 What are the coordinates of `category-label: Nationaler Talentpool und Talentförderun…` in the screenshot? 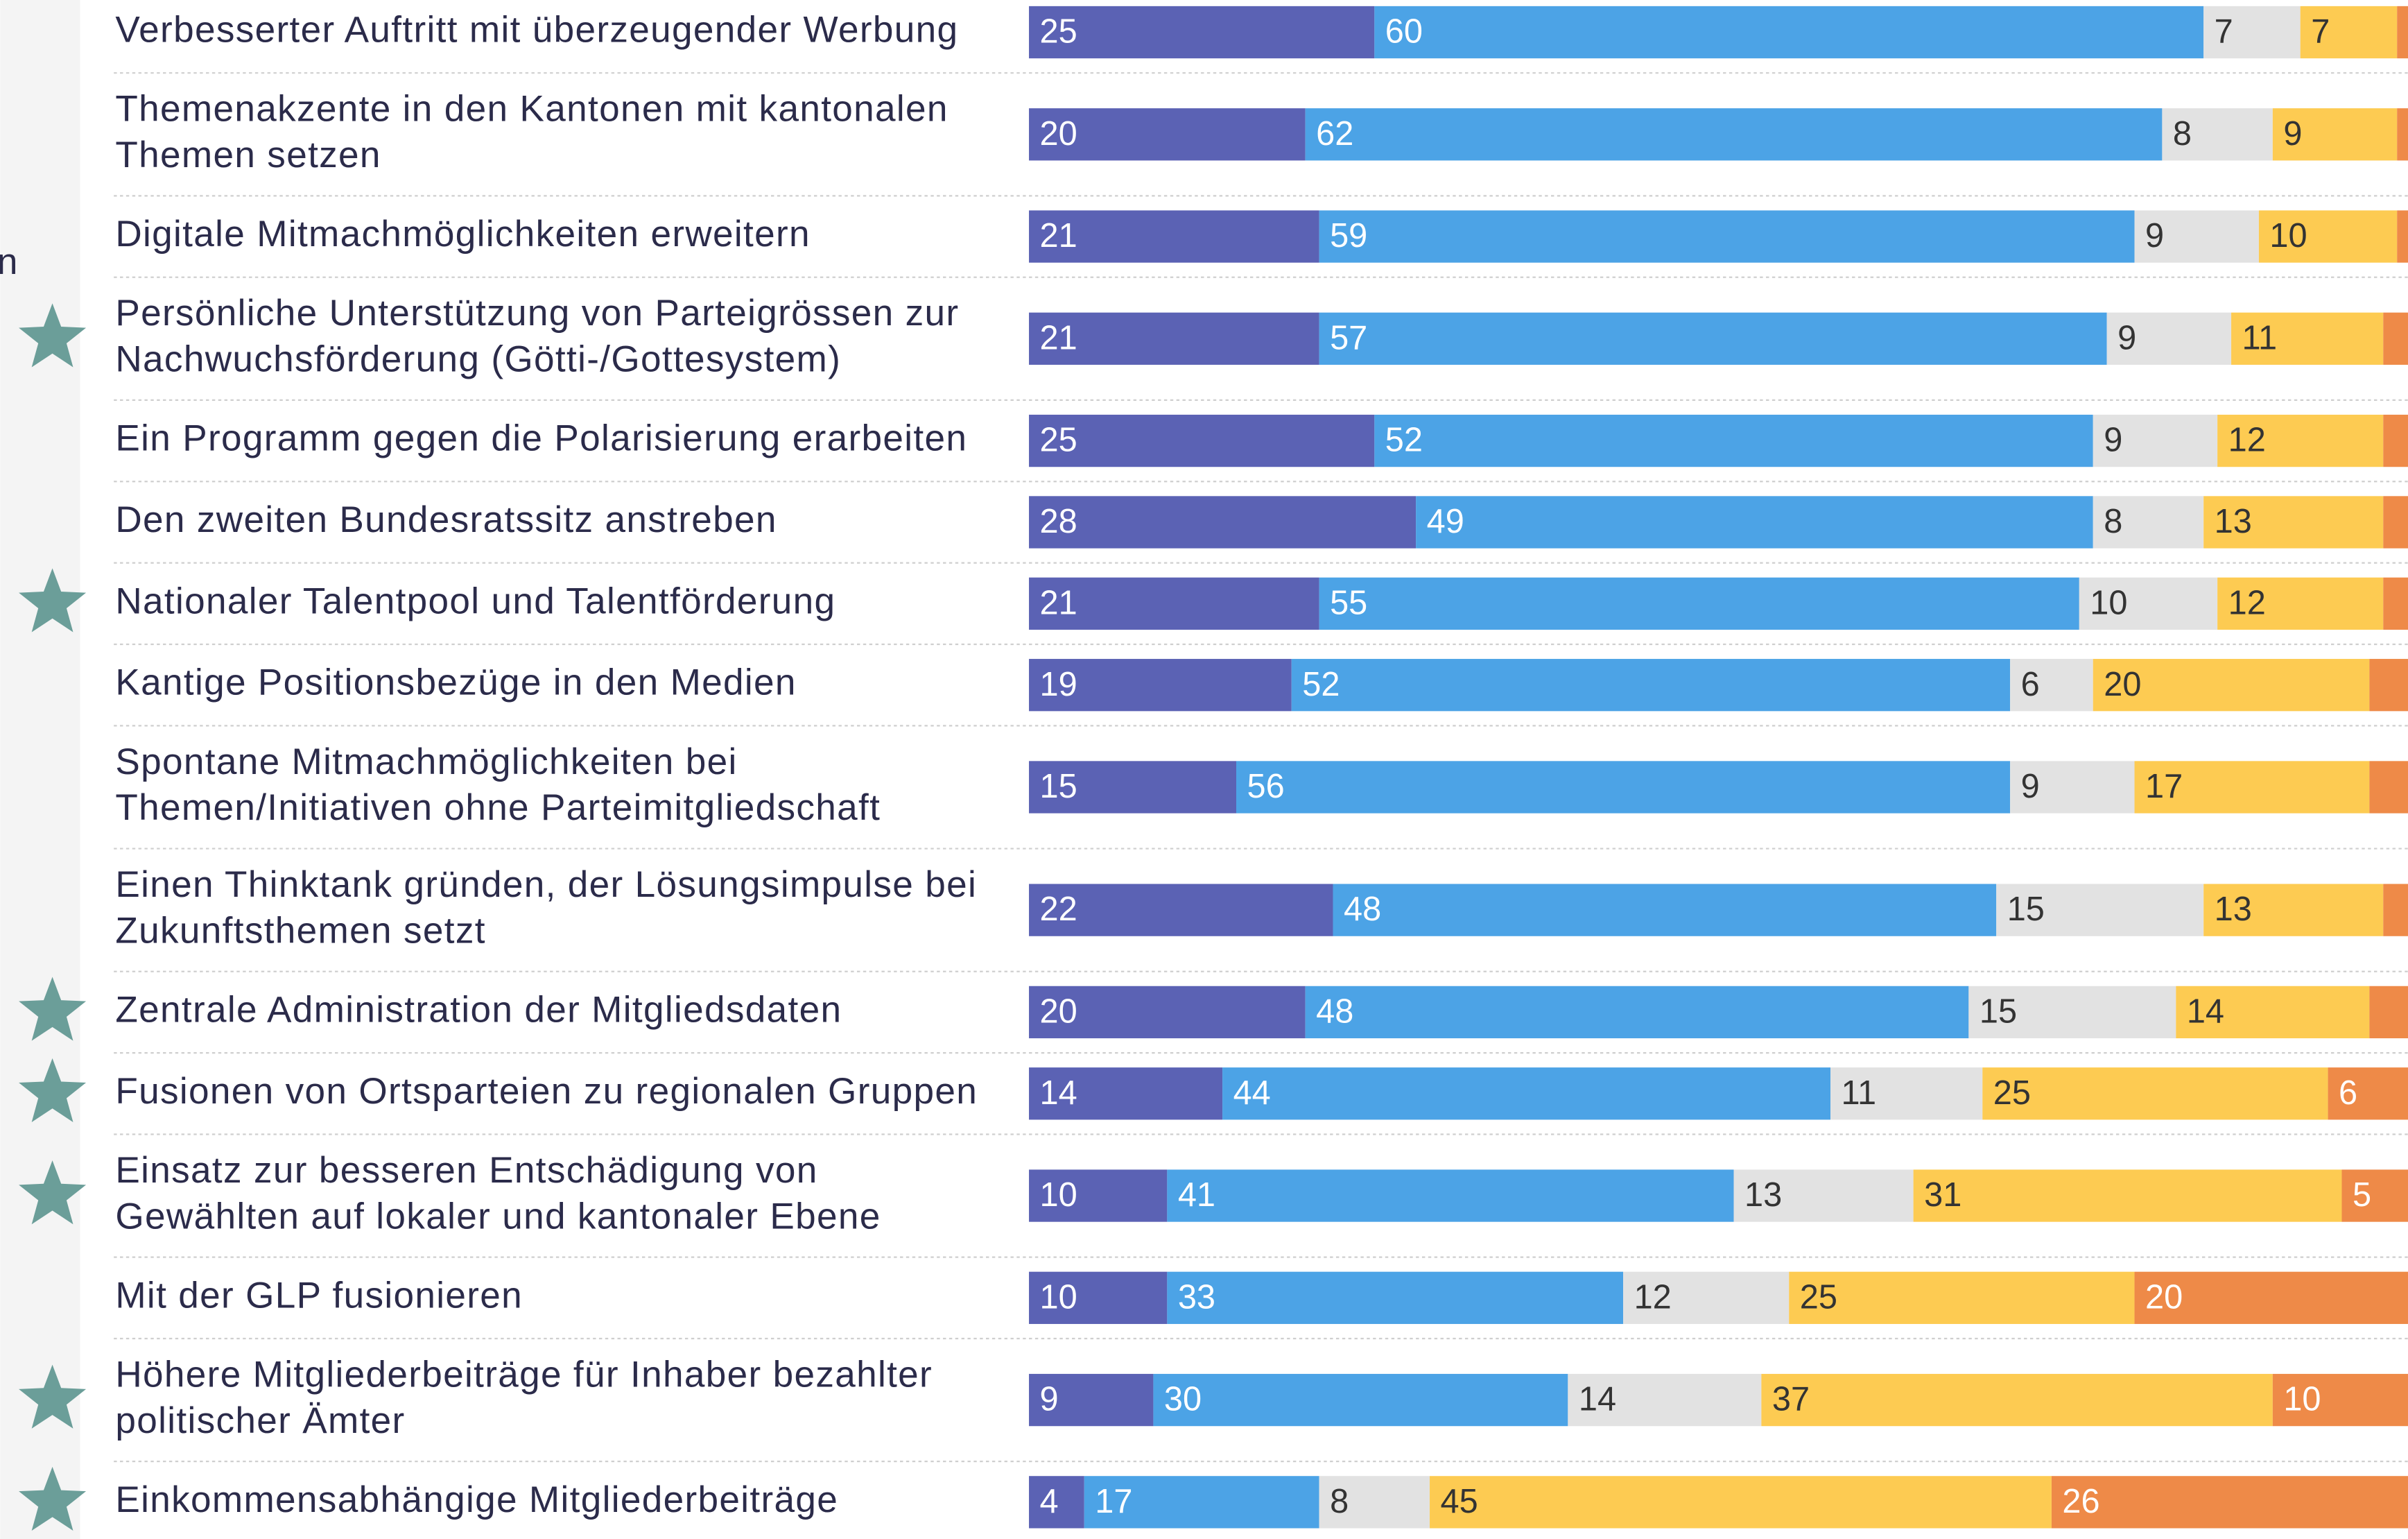 It's located at (475, 601).